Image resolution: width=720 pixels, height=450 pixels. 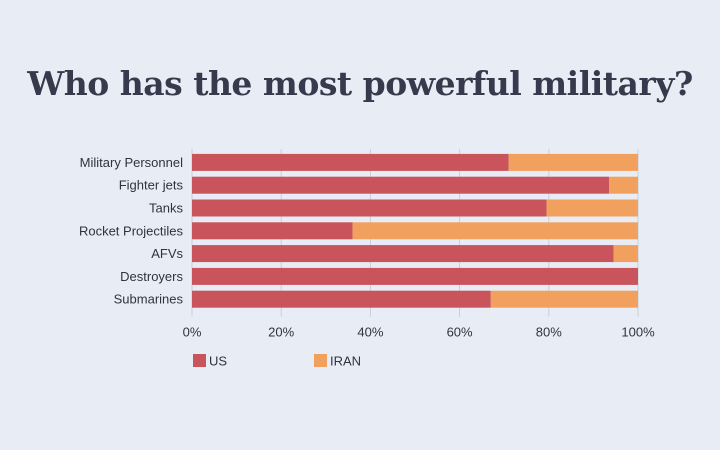 What do you see at coordinates (131, 162) in the screenshot?
I see `category-label: Military Personnel` at bounding box center [131, 162].